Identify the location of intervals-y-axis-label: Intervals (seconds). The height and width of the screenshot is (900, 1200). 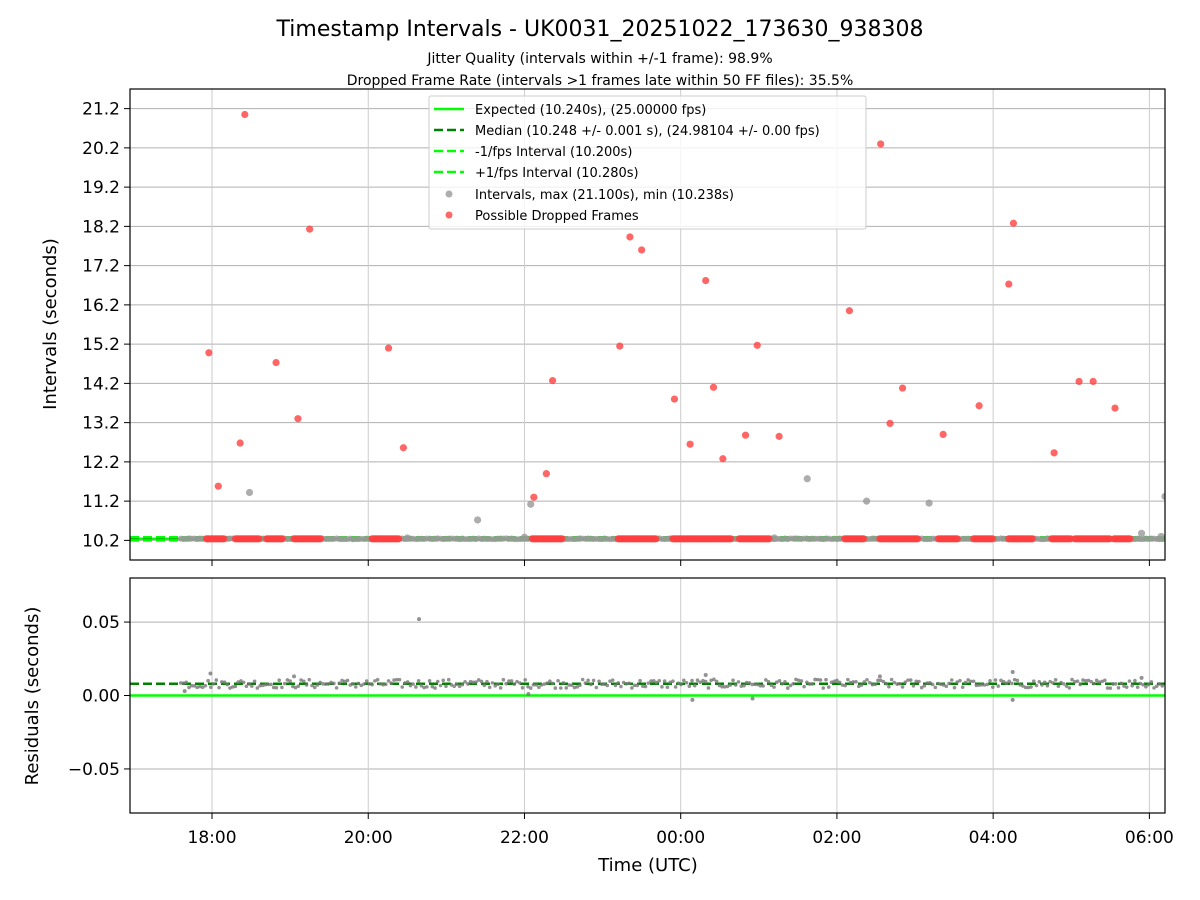
(50, 324).